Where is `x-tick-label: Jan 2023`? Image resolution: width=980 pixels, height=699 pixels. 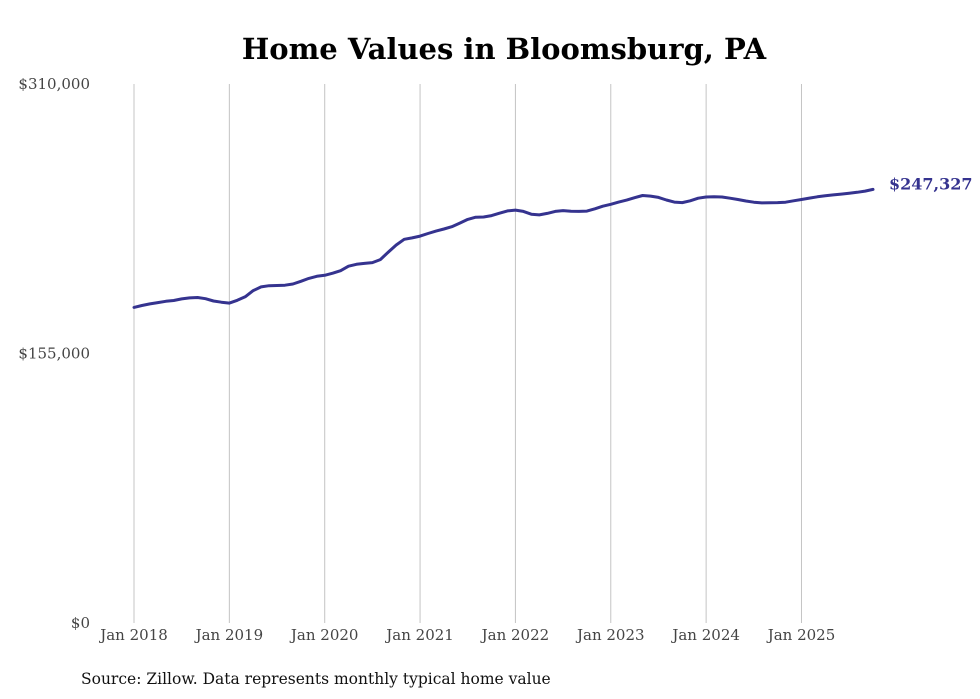
x-tick-label: Jan 2023 is located at coordinates (610, 635).